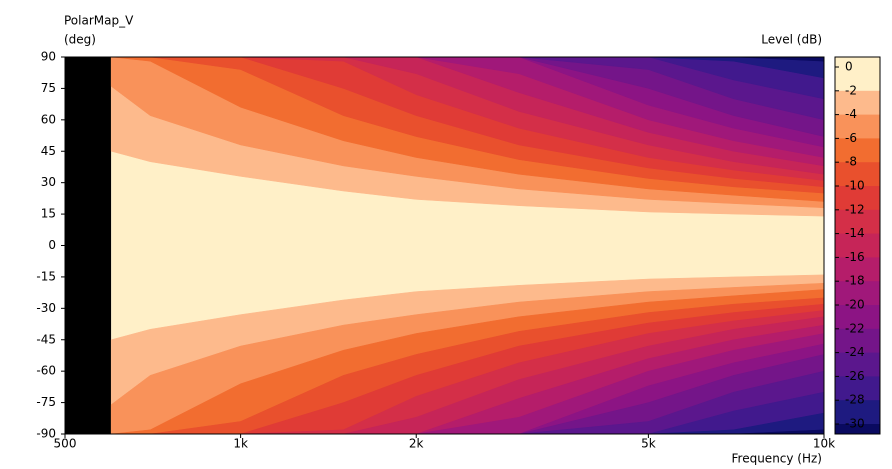  Describe the element at coordinates (855, 281) in the screenshot. I see `colorbar-tick-label: -18` at that location.